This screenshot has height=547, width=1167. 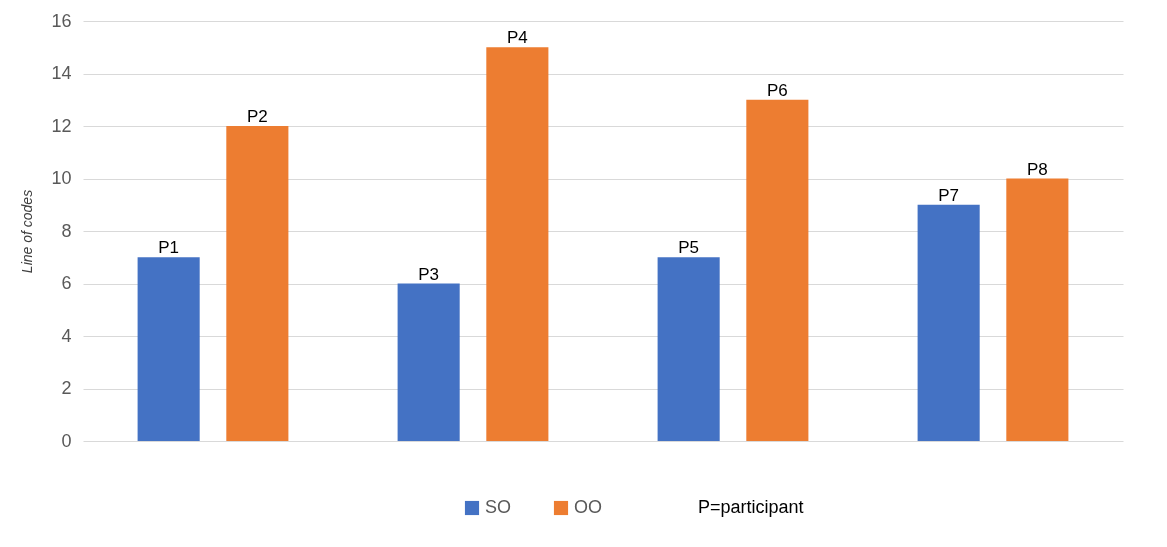 I want to click on y-tick-label: 12, so click(x=61, y=125).